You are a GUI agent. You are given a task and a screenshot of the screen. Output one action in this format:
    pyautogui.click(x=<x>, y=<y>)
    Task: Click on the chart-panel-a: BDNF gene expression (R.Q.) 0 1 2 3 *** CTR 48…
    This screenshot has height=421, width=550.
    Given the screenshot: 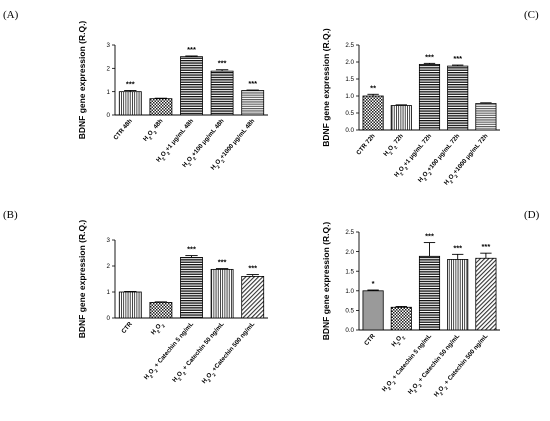 What is the action you would take?
    pyautogui.click(x=172, y=96)
    